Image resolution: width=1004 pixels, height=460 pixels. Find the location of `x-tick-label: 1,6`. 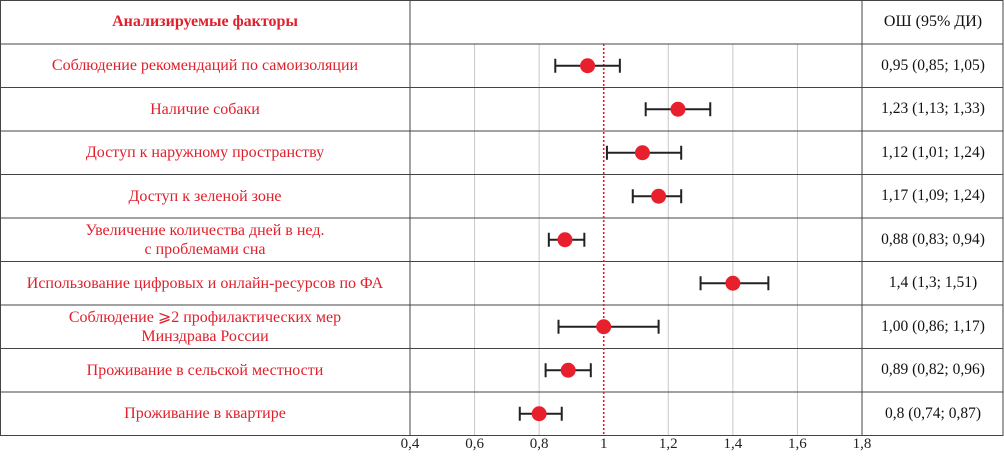

x-tick-label: 1,6 is located at coordinates (797, 444).